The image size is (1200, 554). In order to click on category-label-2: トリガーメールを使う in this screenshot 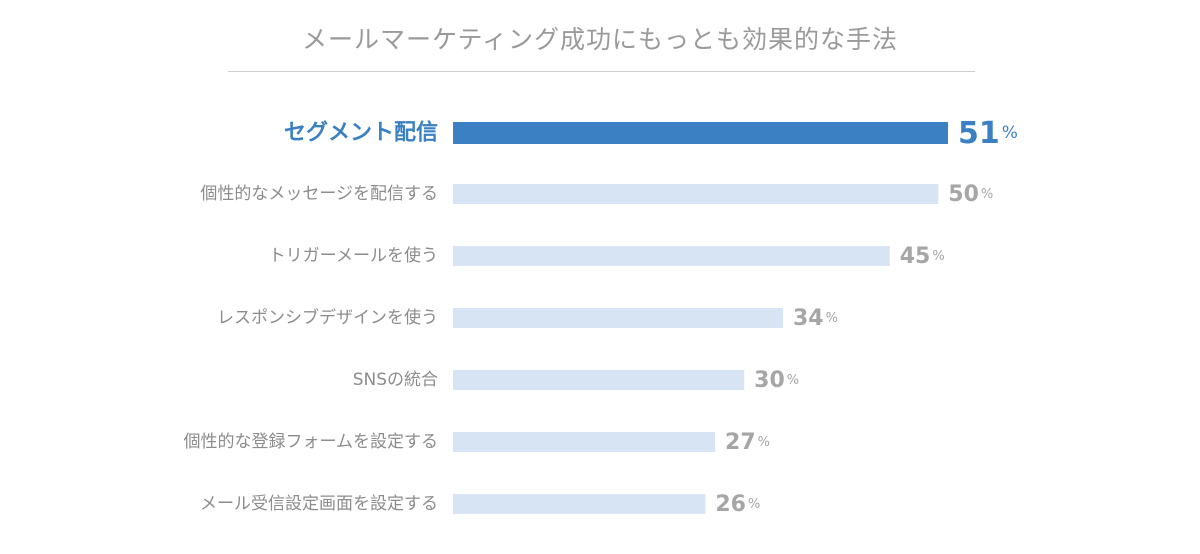, I will do `click(353, 255)`.